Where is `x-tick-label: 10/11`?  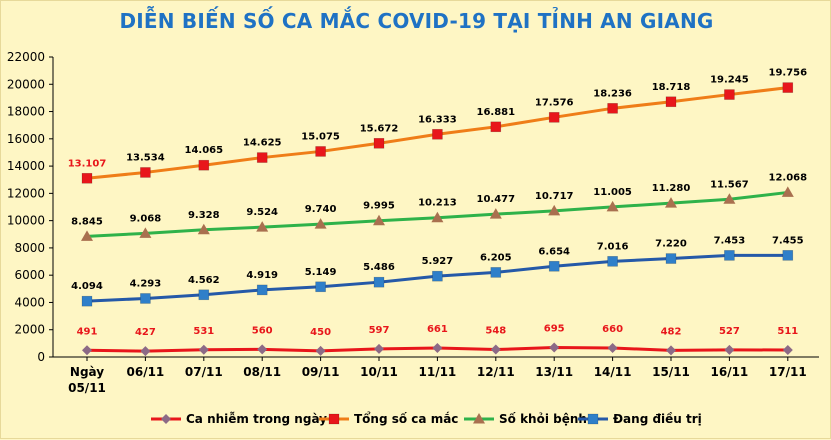
x-tick-label: 10/11 is located at coordinates (379, 372).